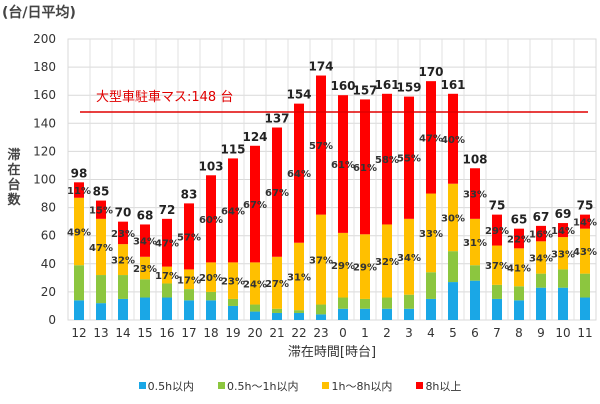  Describe the element at coordinates (541, 235) in the screenshot. I see `percent-label: 16%` at that location.